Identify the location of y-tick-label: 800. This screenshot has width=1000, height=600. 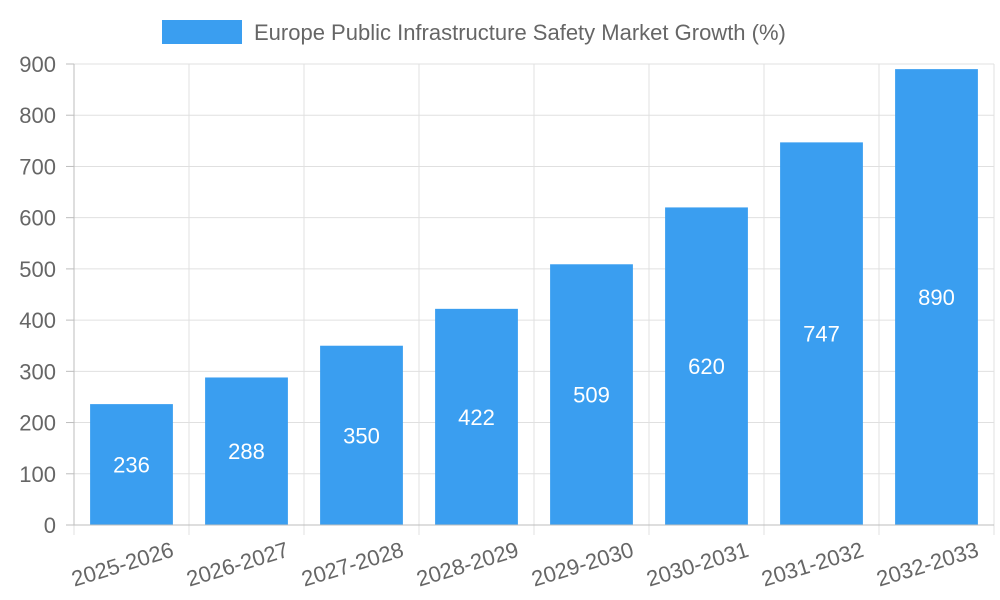
(37, 115).